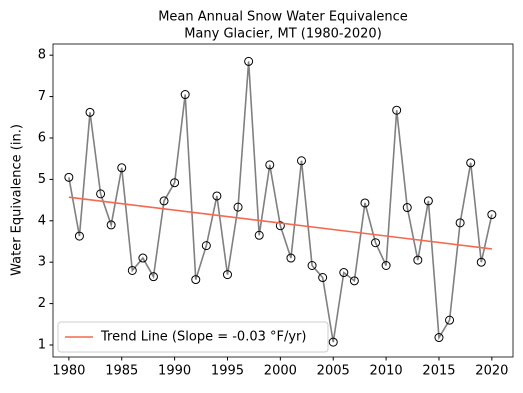 The image size is (523, 393). Describe the element at coordinates (174, 371) in the screenshot. I see `x-tick-label: 1990` at that location.